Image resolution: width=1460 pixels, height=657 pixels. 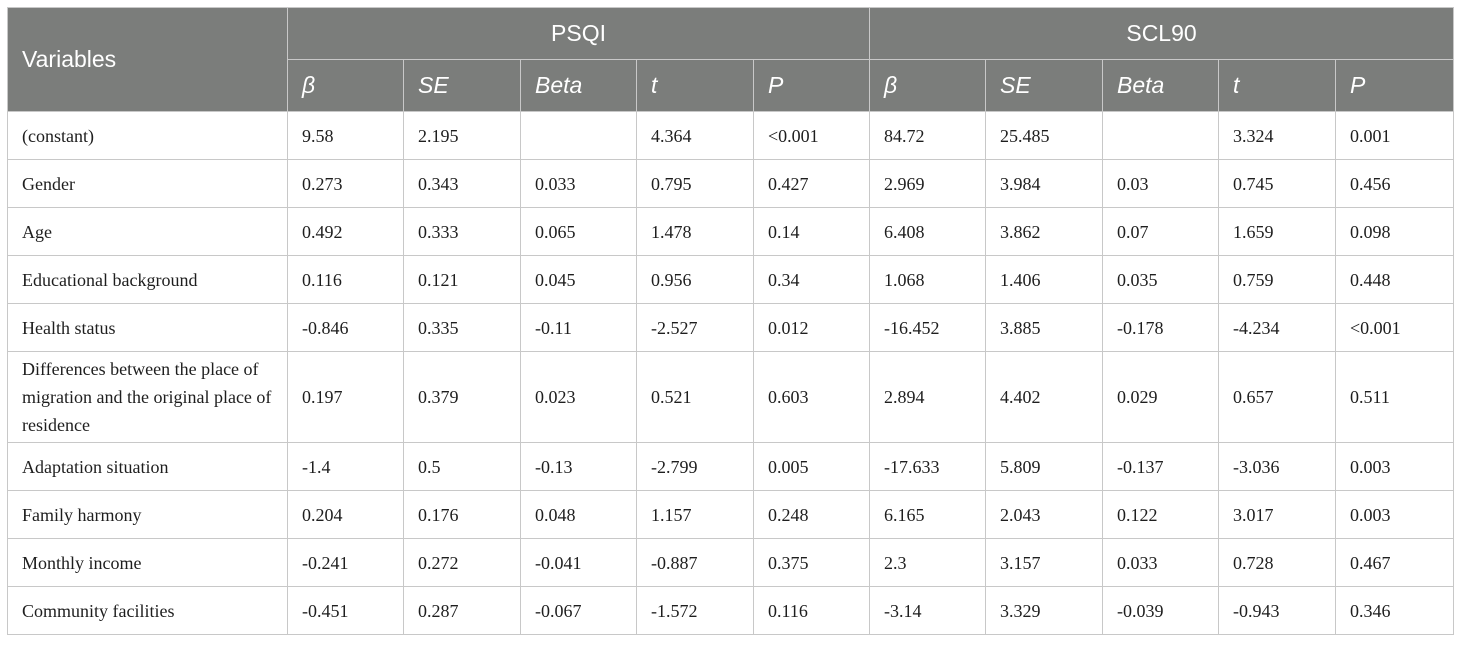 I want to click on table-cell: -0.137, so click(x=1161, y=466).